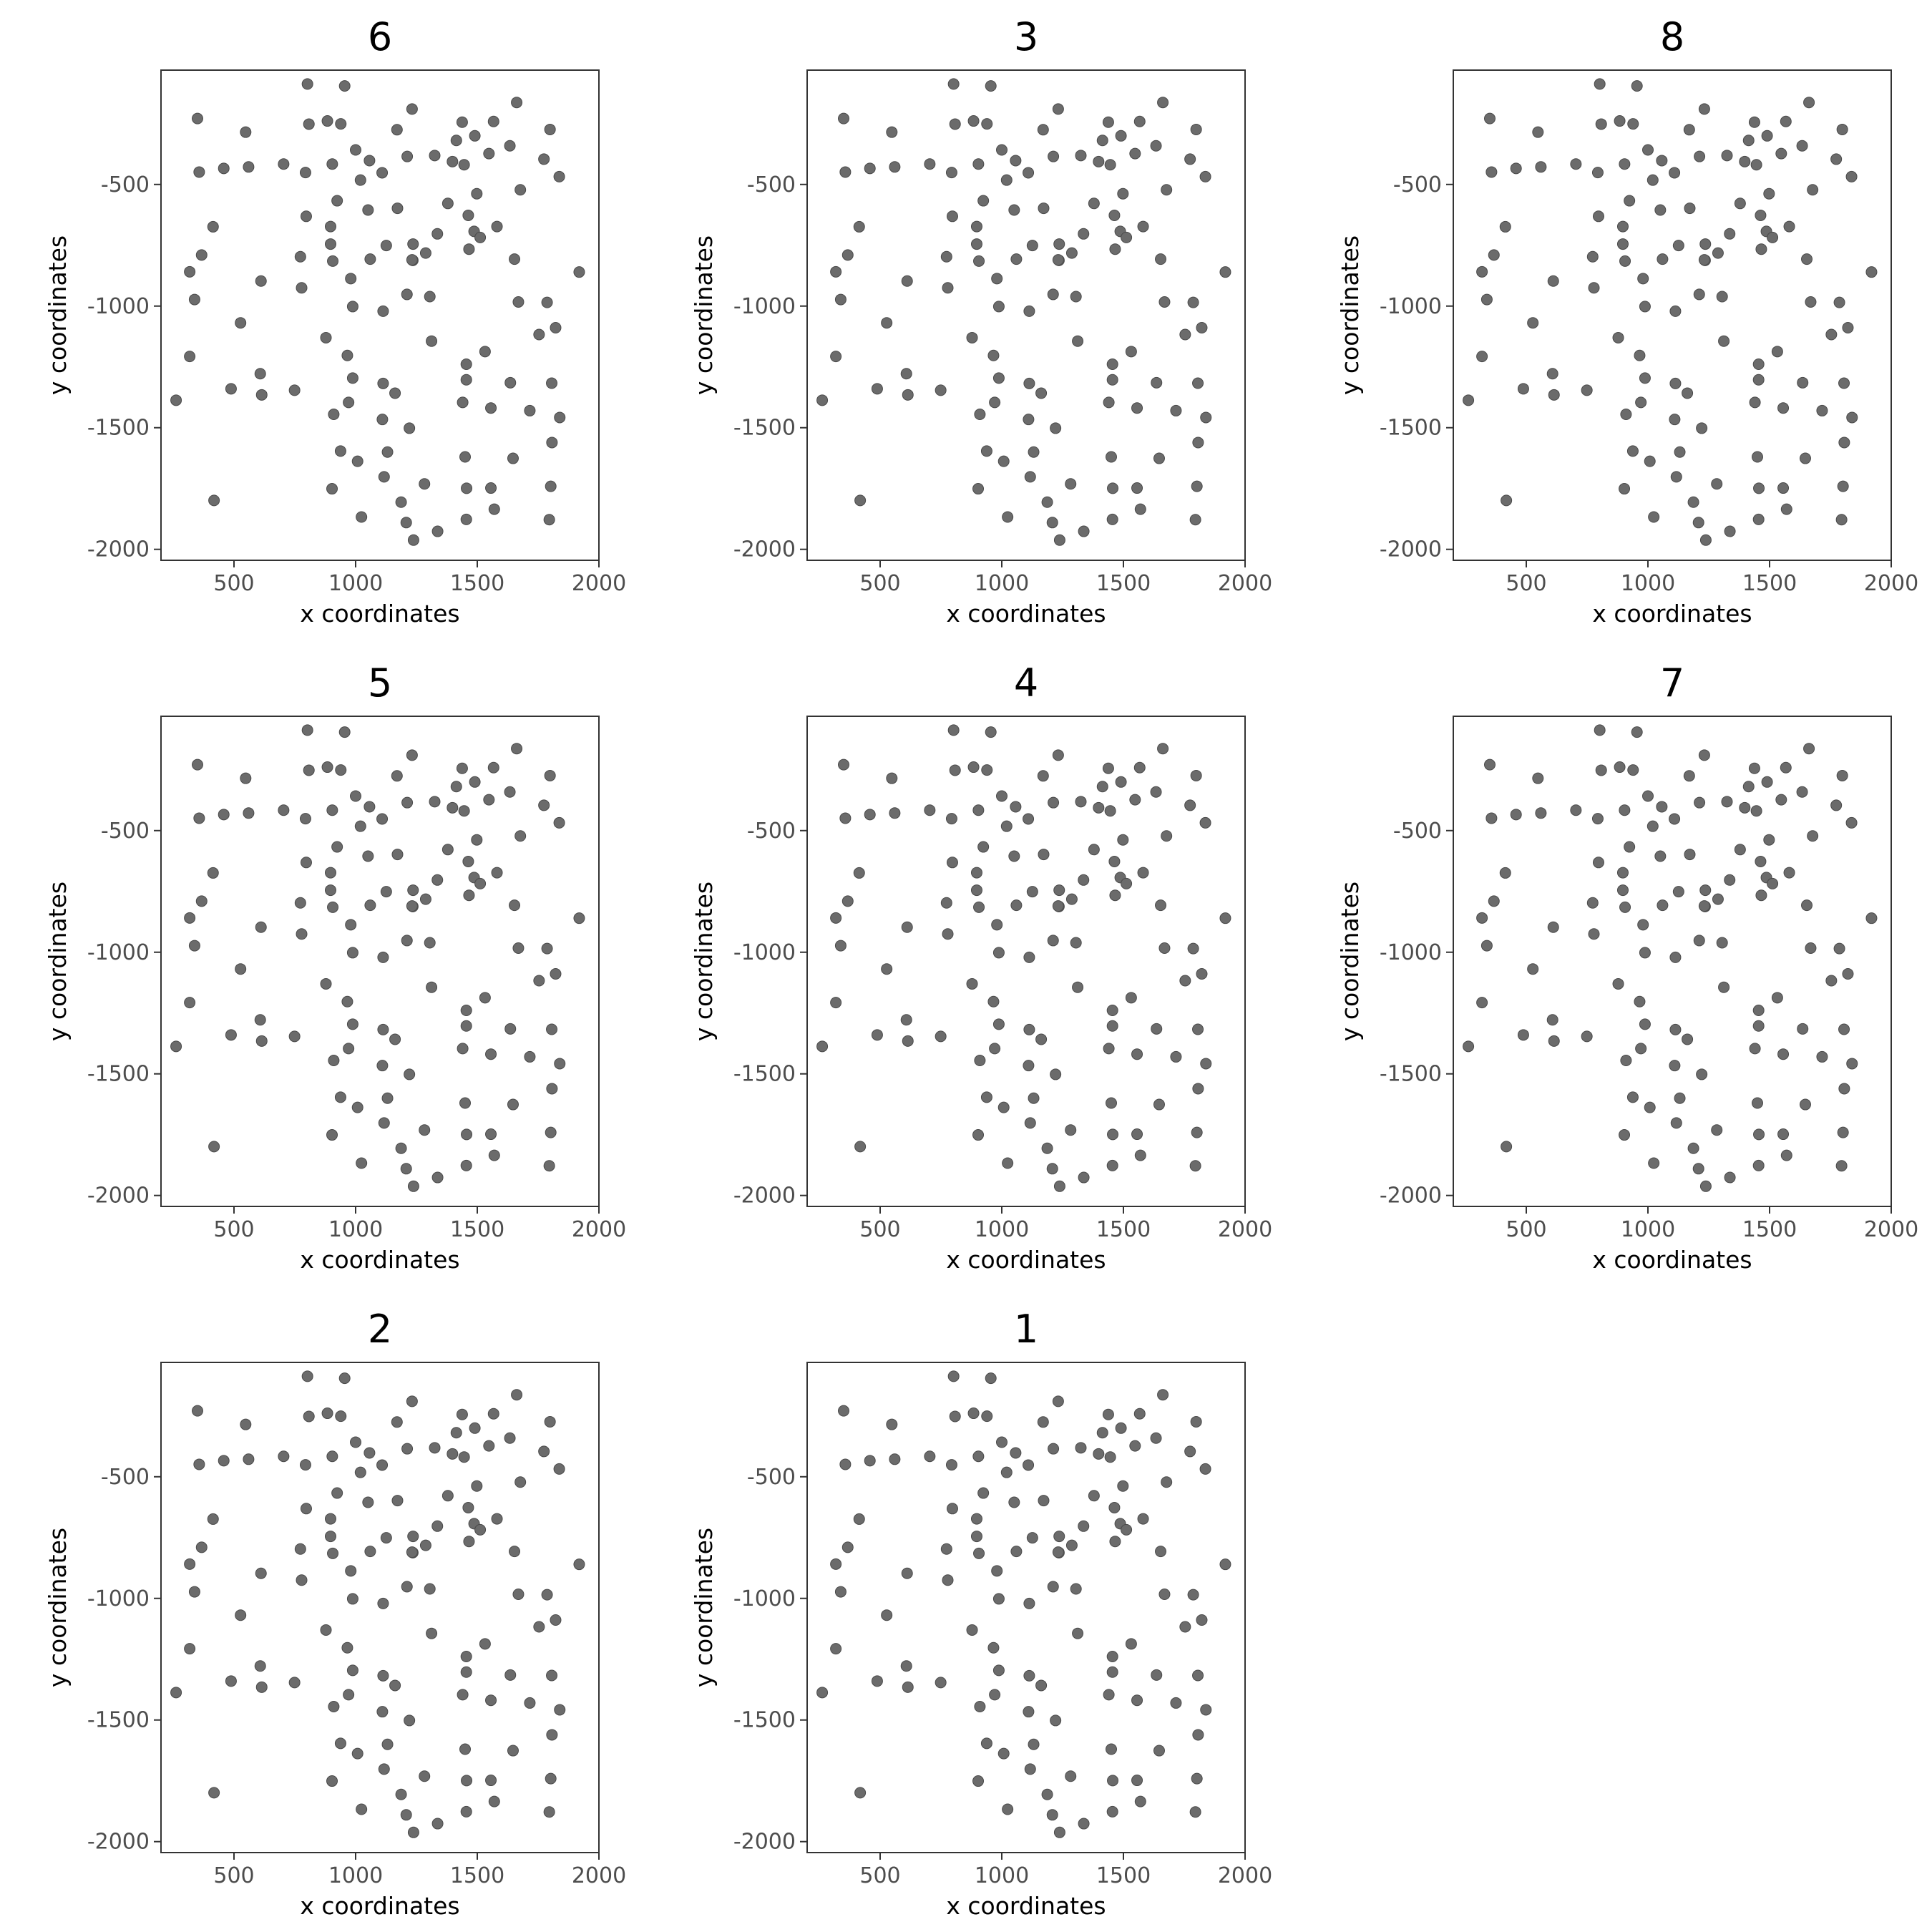  Describe the element at coordinates (355, 1875) in the screenshot. I see `x-tick-label: 1000` at that location.